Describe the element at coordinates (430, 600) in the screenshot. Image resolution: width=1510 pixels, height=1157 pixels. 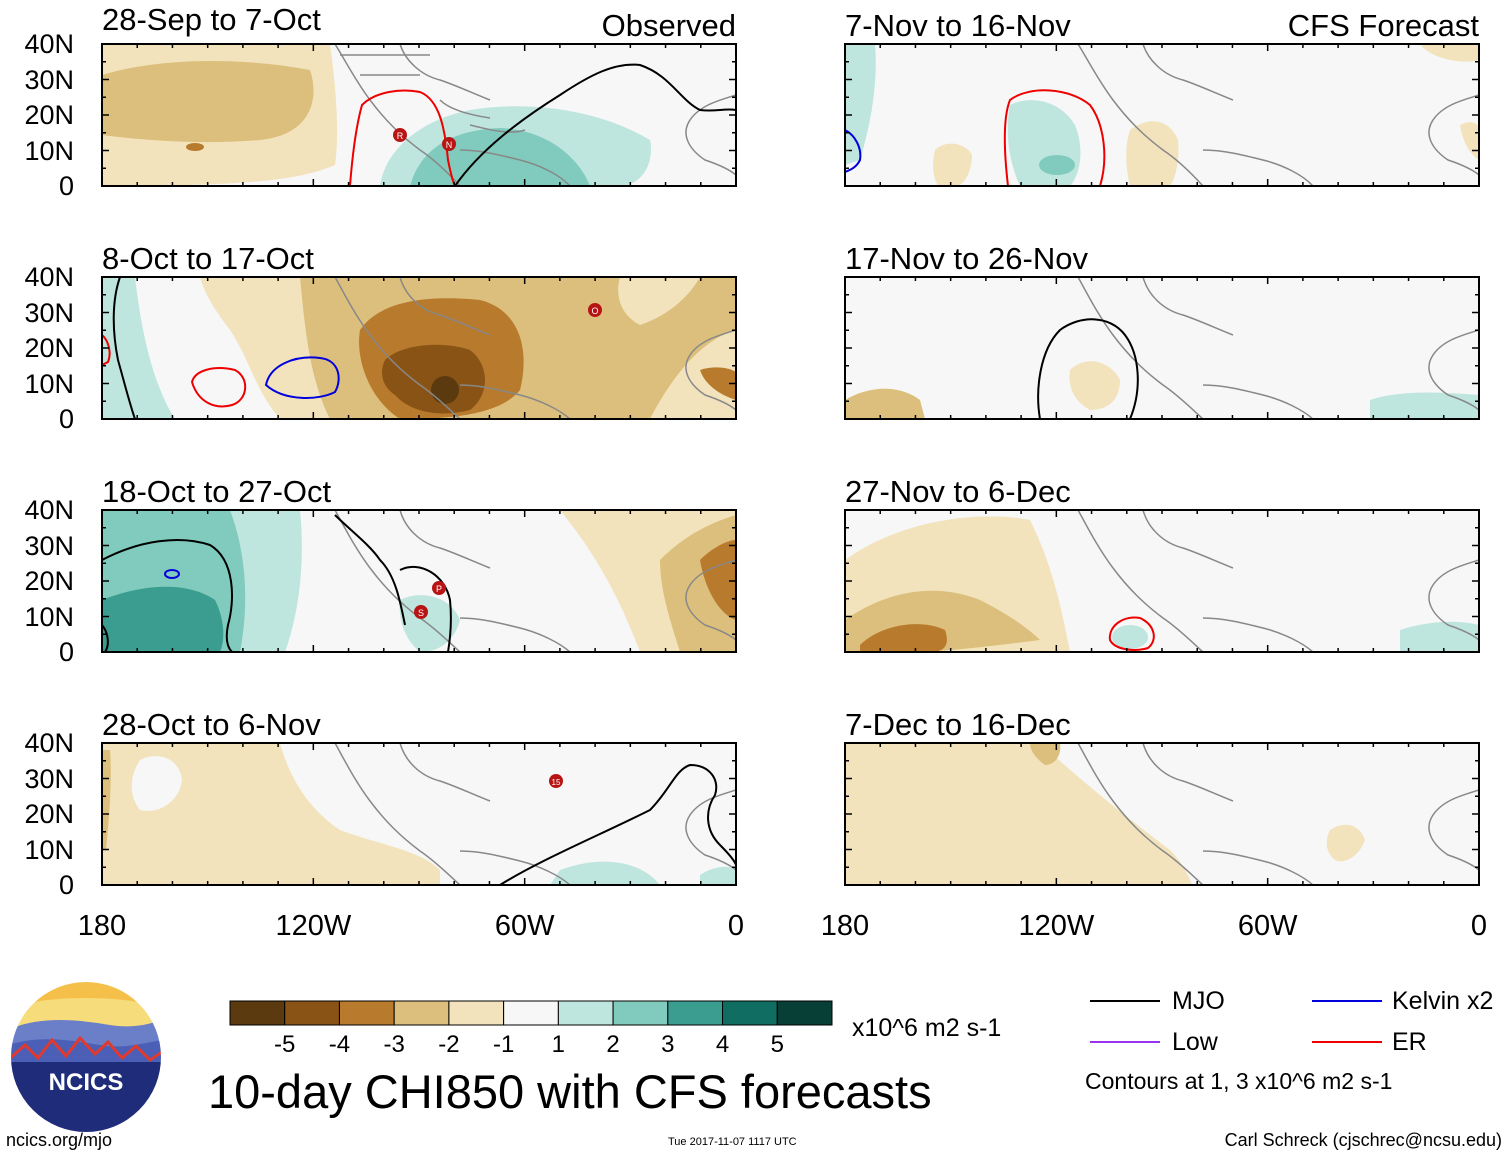
I see `storm-markers: P S` at that location.